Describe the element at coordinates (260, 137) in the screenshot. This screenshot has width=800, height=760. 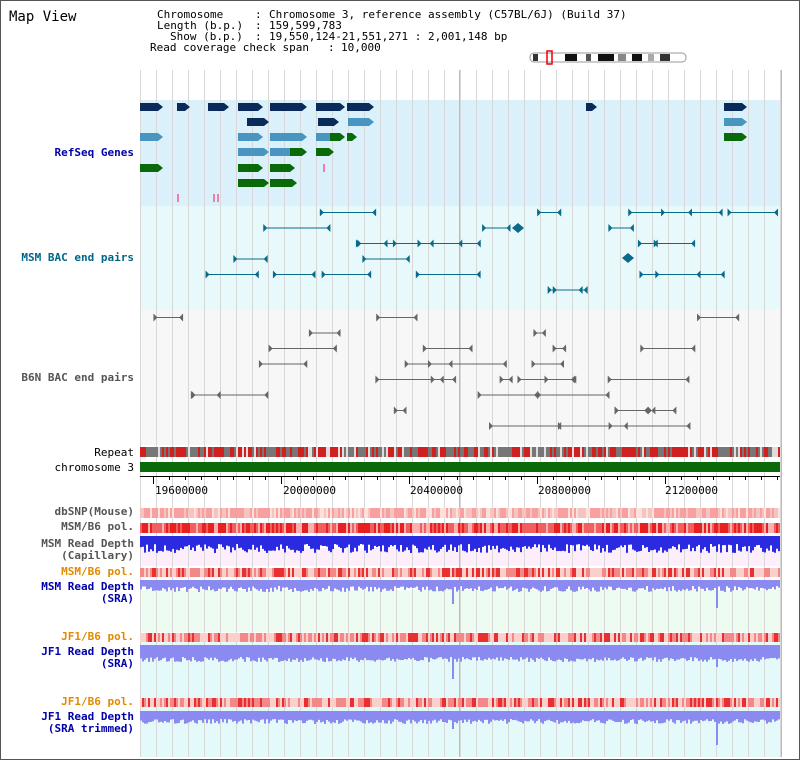
I see `gene-arrow` at that location.